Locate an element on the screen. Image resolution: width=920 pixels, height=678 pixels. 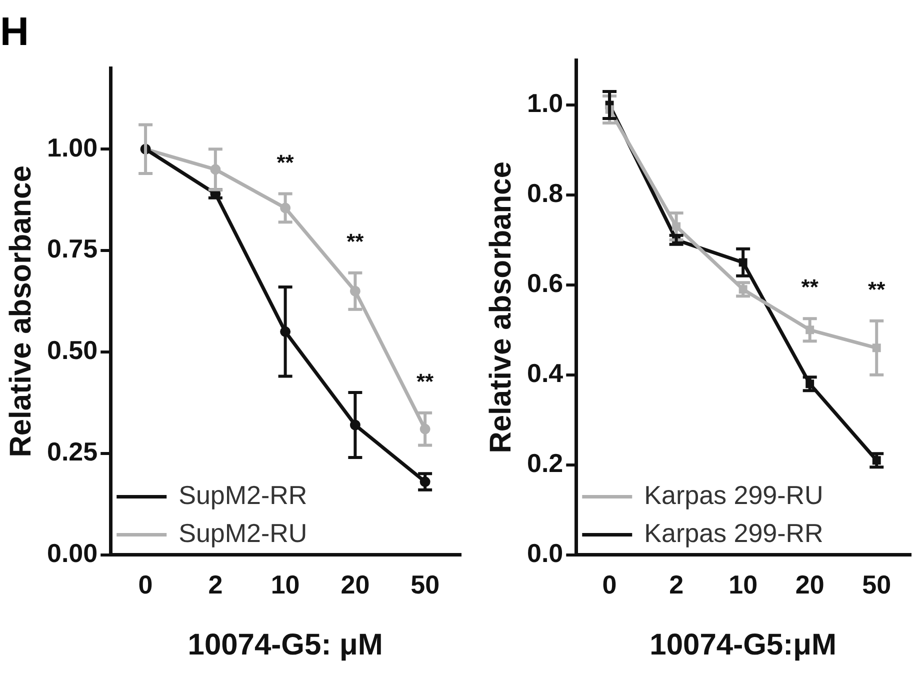
legend-label: Karpas 299-RU is located at coordinates (734, 495).